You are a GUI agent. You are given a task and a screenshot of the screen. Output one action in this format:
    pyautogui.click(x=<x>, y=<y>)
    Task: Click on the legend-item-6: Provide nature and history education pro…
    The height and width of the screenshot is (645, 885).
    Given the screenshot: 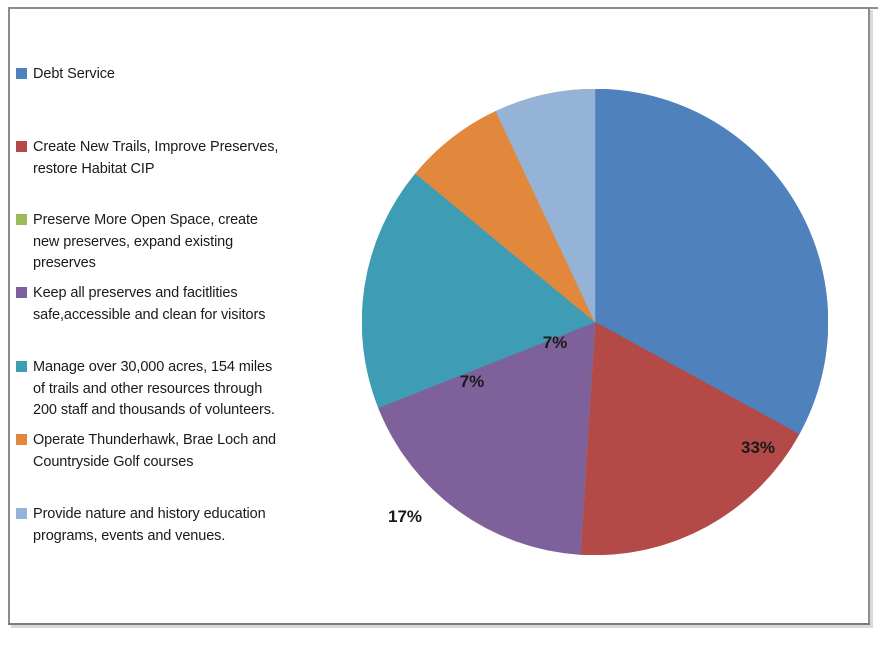 What is the action you would take?
    pyautogui.click(x=141, y=525)
    